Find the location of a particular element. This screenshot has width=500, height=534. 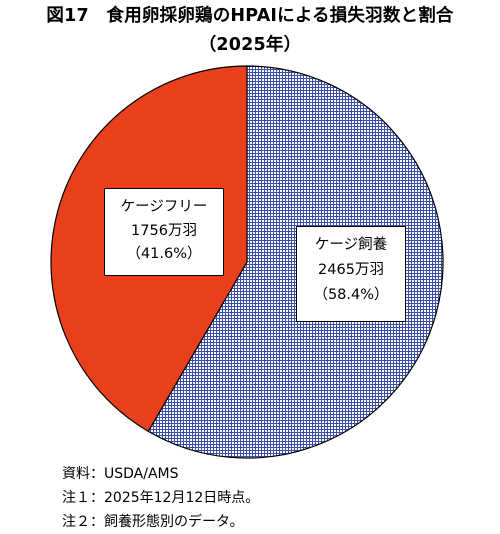

label-cage-free: ケージフリー 1756万羽 （41.6%） is located at coordinates (164, 232).